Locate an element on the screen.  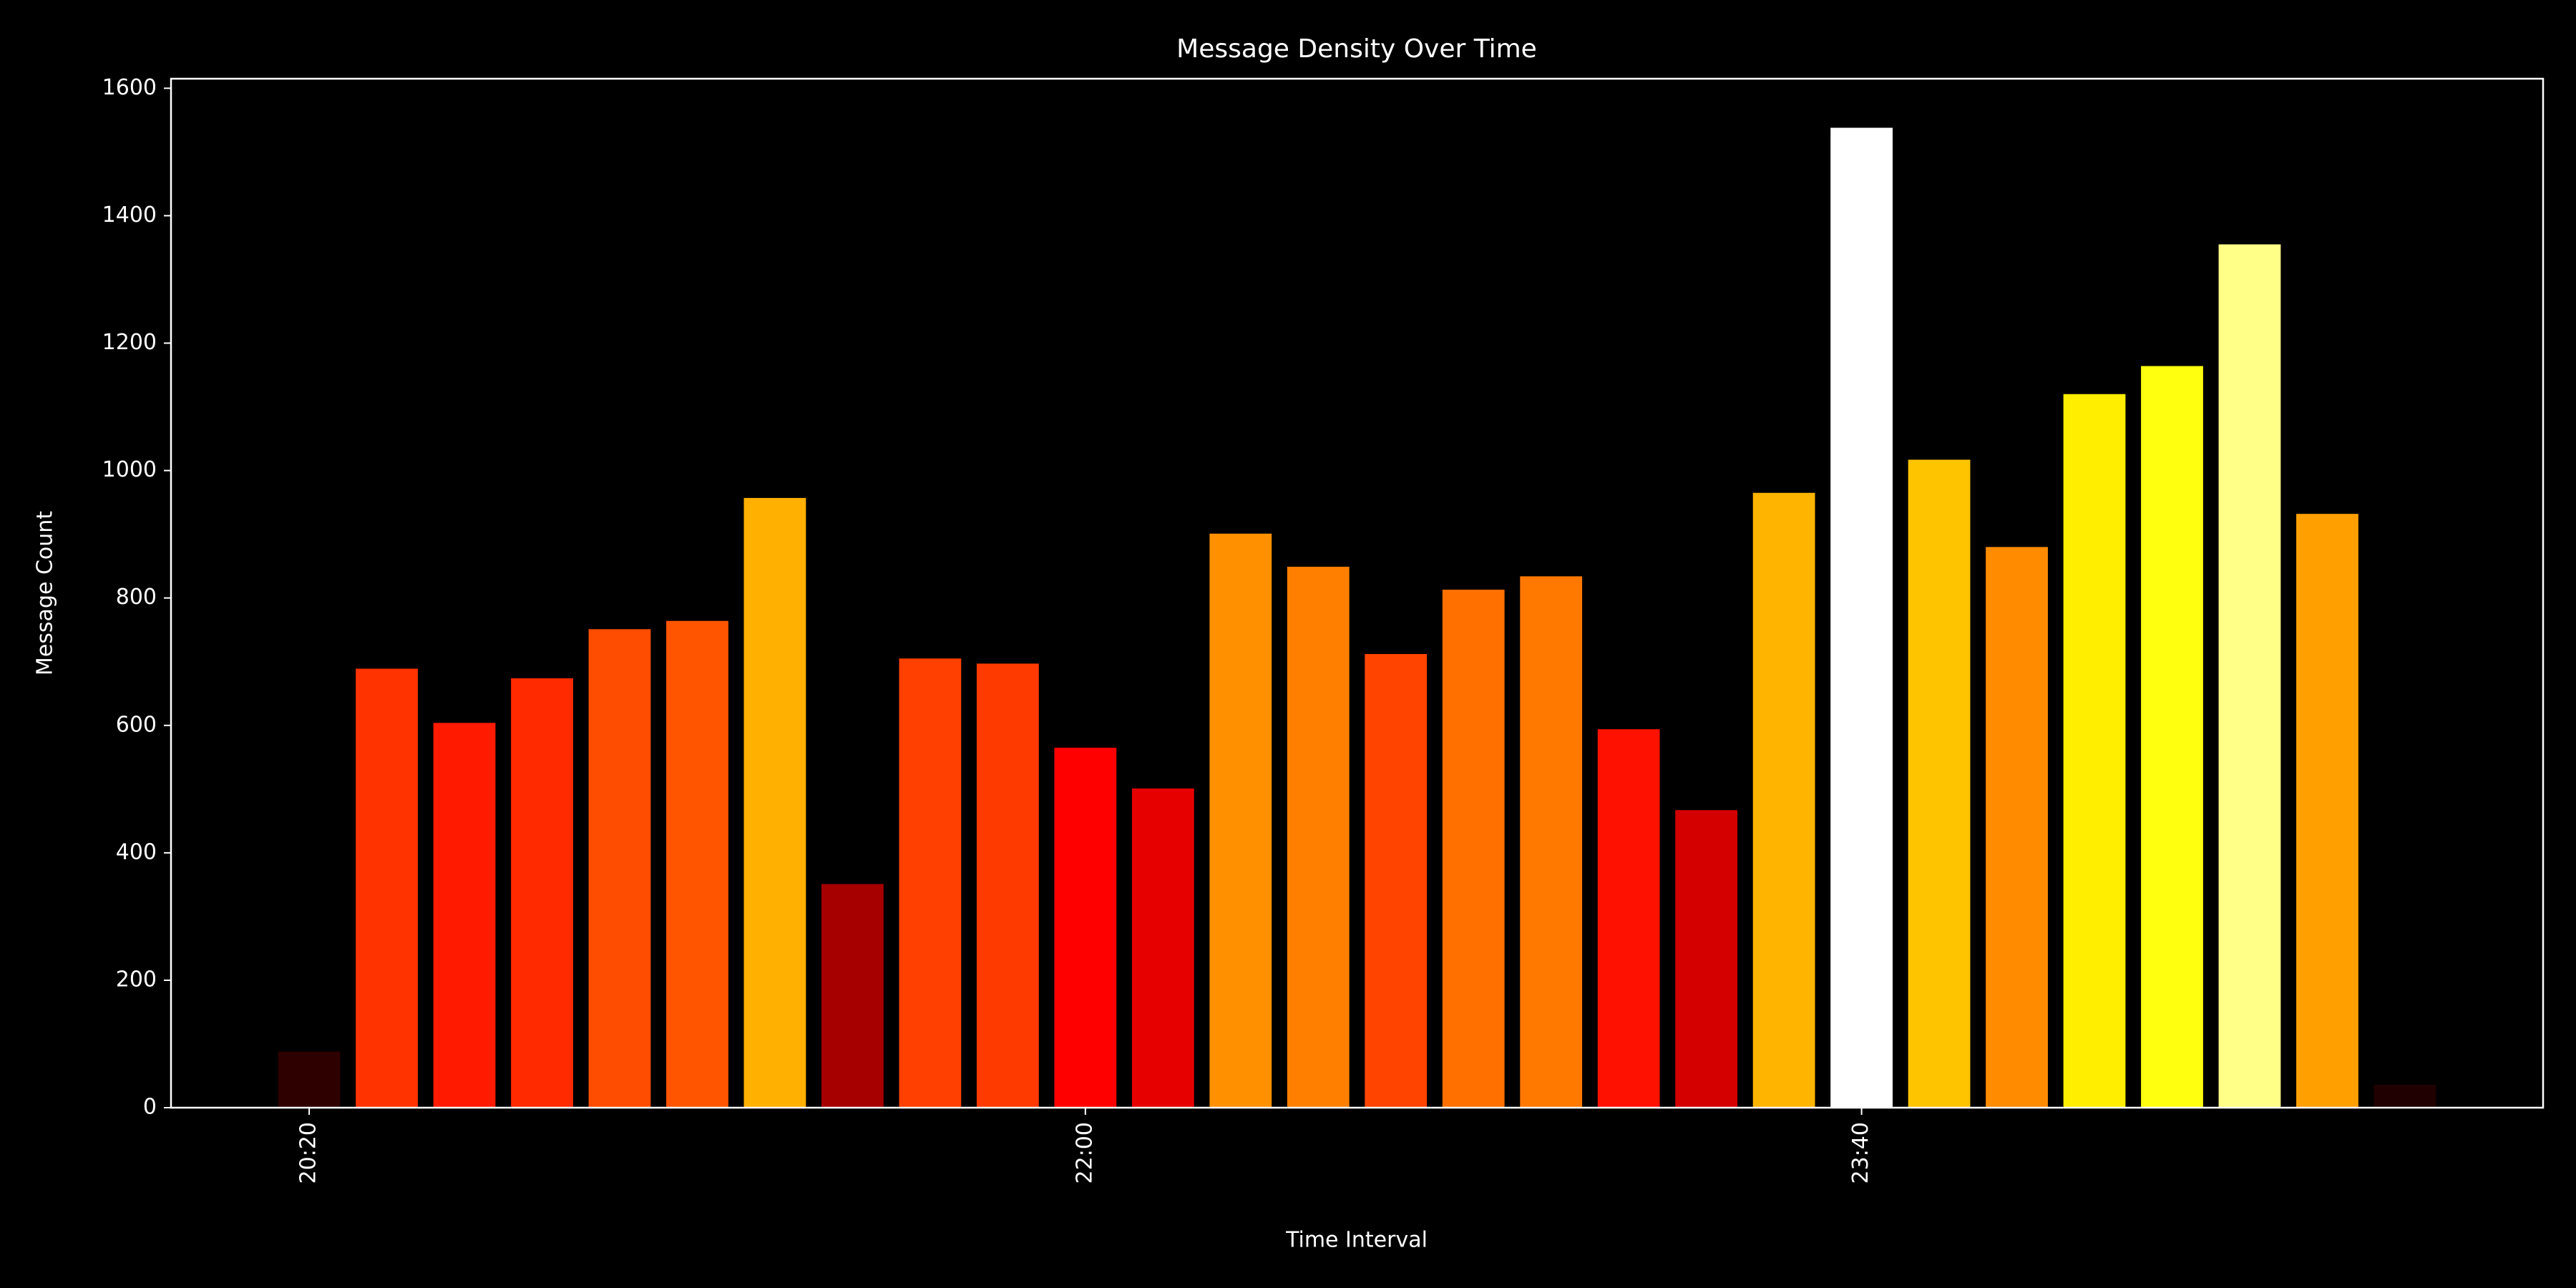
y-tick-label: 400 is located at coordinates (136, 851).